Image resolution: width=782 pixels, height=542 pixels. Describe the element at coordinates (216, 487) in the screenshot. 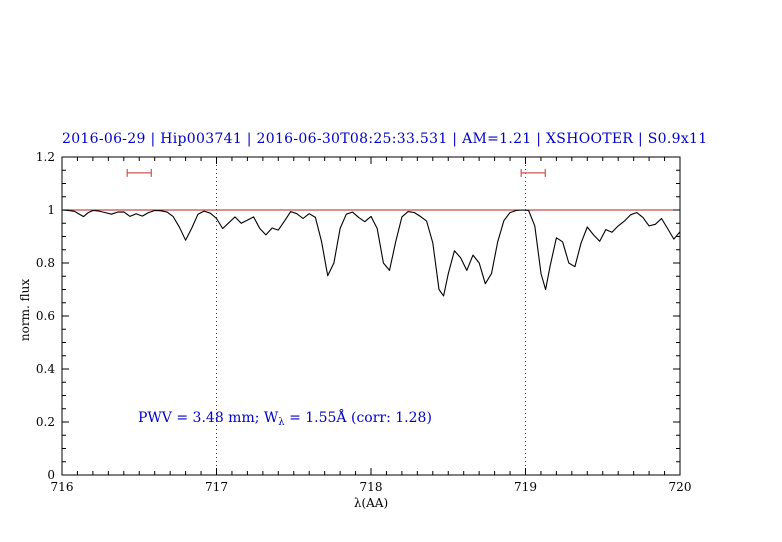

I see `tick-label: 717` at that location.